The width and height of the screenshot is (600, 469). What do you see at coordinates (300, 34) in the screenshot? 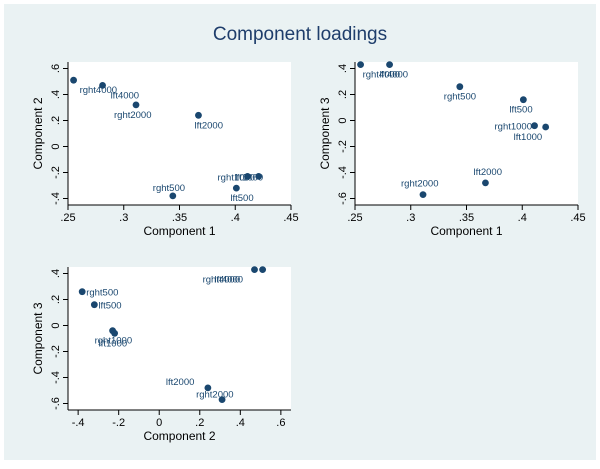
I see `chart-title: Component loadings` at bounding box center [300, 34].